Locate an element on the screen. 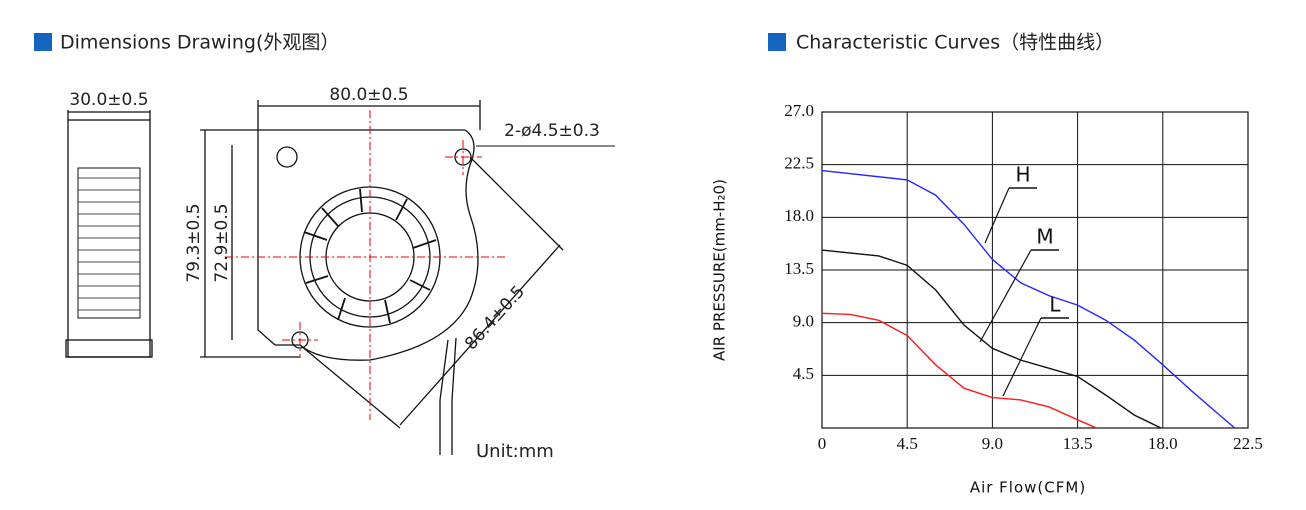 The height and width of the screenshot is (510, 1306). unit-label: Unit:mm is located at coordinates (515, 451).